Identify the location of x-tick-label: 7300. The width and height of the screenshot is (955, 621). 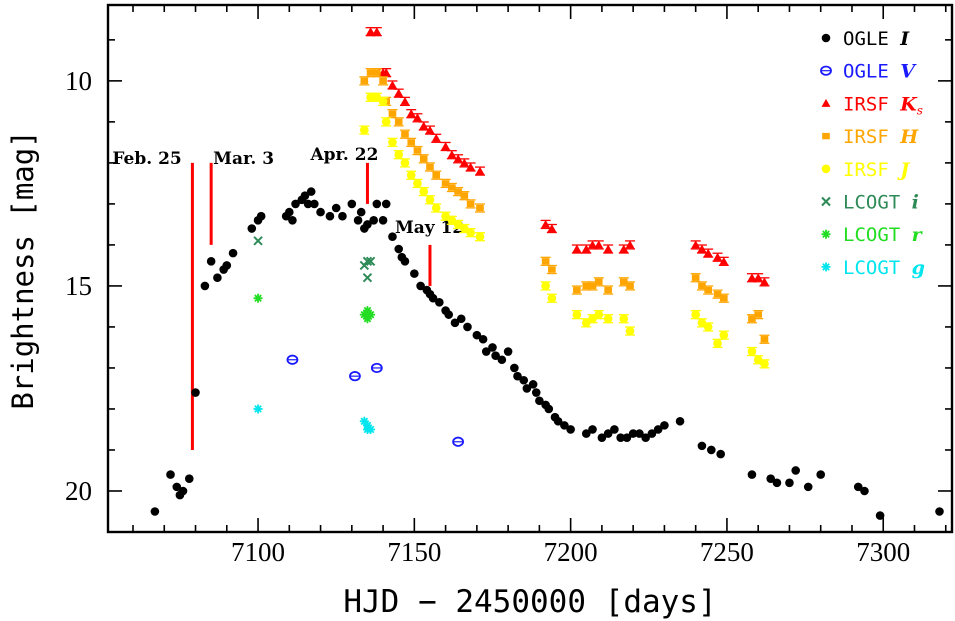
(883, 552).